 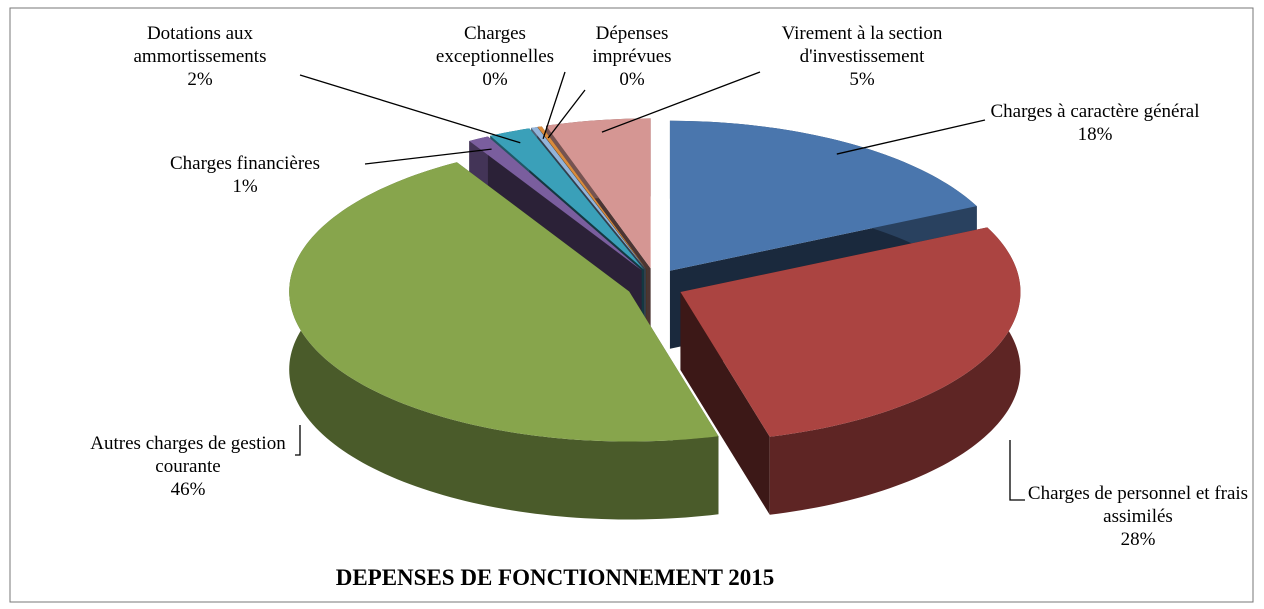 What do you see at coordinates (1138, 505) in the screenshot?
I see `category-label: Charges de personnel et frais assimilés` at bounding box center [1138, 505].